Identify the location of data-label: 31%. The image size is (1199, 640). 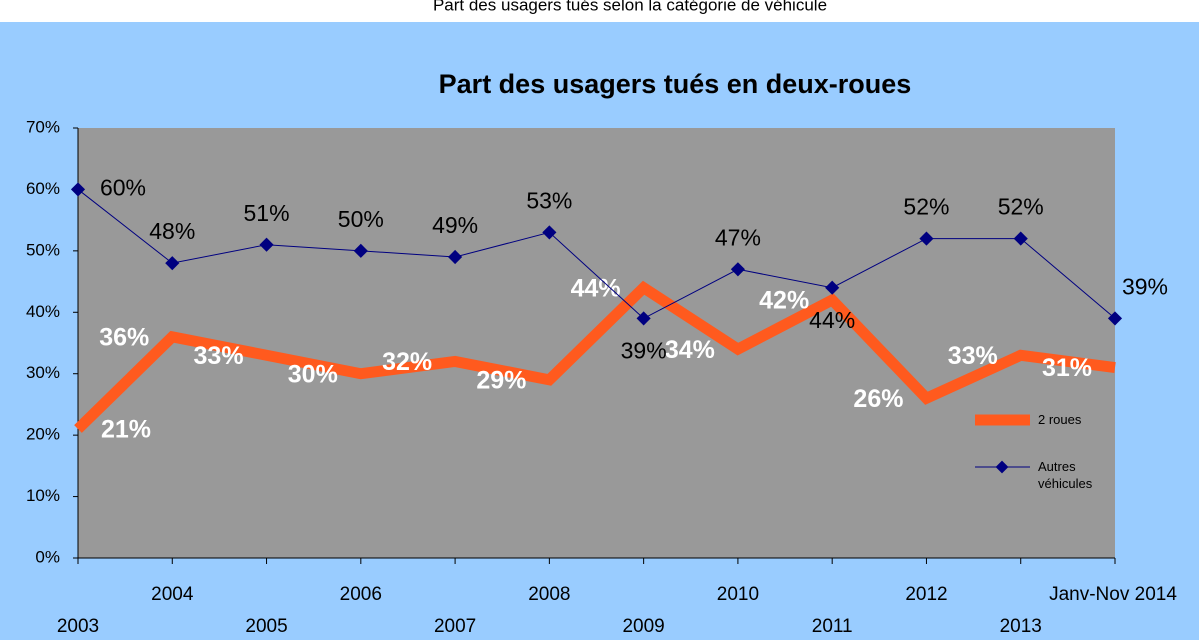
(1067, 368).